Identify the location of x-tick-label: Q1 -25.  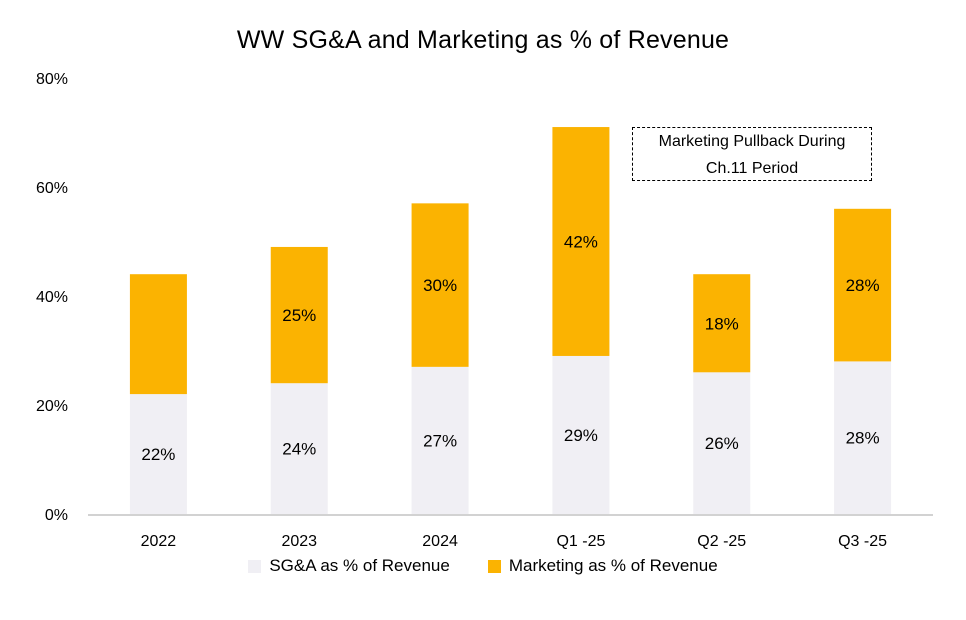
(580, 541).